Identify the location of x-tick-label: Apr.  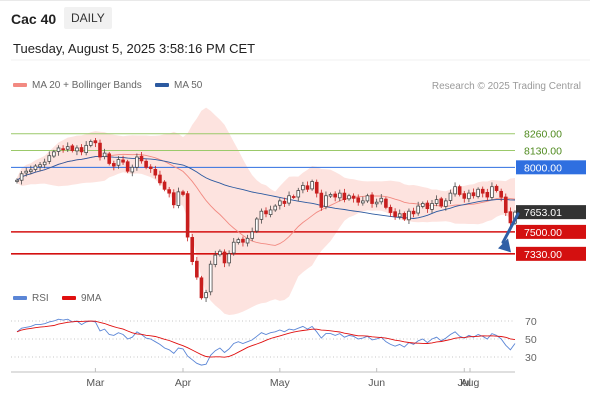
(183, 383).